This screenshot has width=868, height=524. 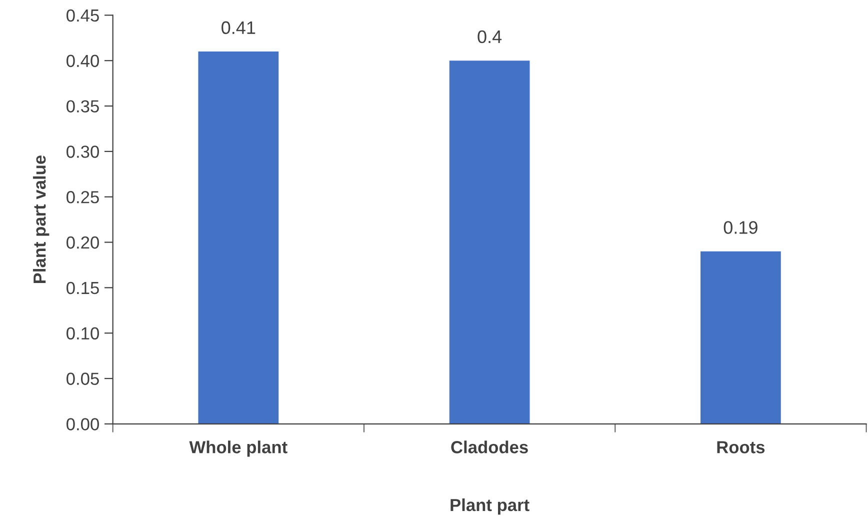 What do you see at coordinates (82, 424) in the screenshot?
I see `y-tick-label: 0.00` at bounding box center [82, 424].